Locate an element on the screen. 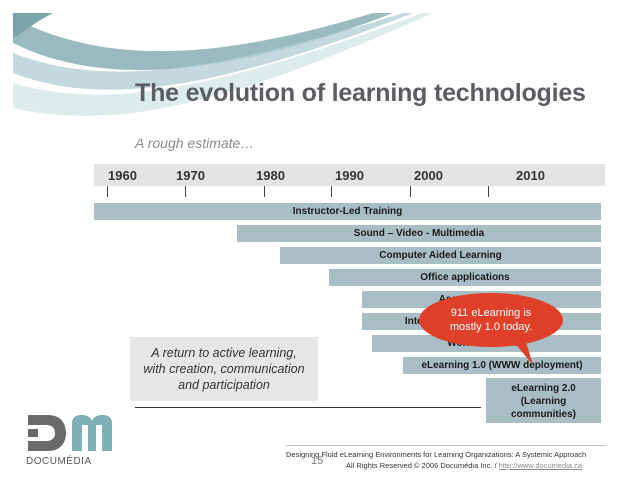 The height and width of the screenshot is (493, 638). bar-elearning-2-line3: communities) is located at coordinates (543, 414).